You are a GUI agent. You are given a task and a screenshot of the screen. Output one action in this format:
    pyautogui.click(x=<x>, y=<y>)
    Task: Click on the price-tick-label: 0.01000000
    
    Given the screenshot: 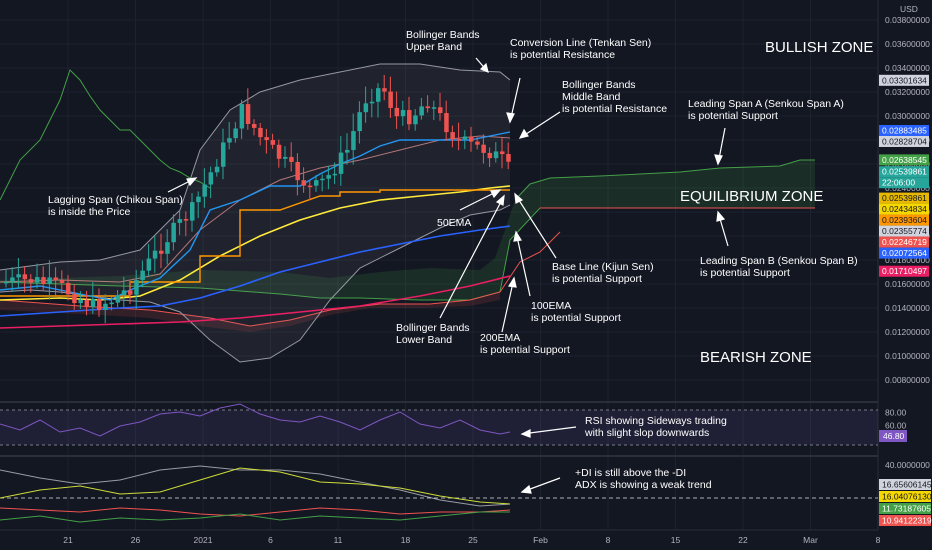 What is the action you would take?
    pyautogui.click(x=907, y=356)
    